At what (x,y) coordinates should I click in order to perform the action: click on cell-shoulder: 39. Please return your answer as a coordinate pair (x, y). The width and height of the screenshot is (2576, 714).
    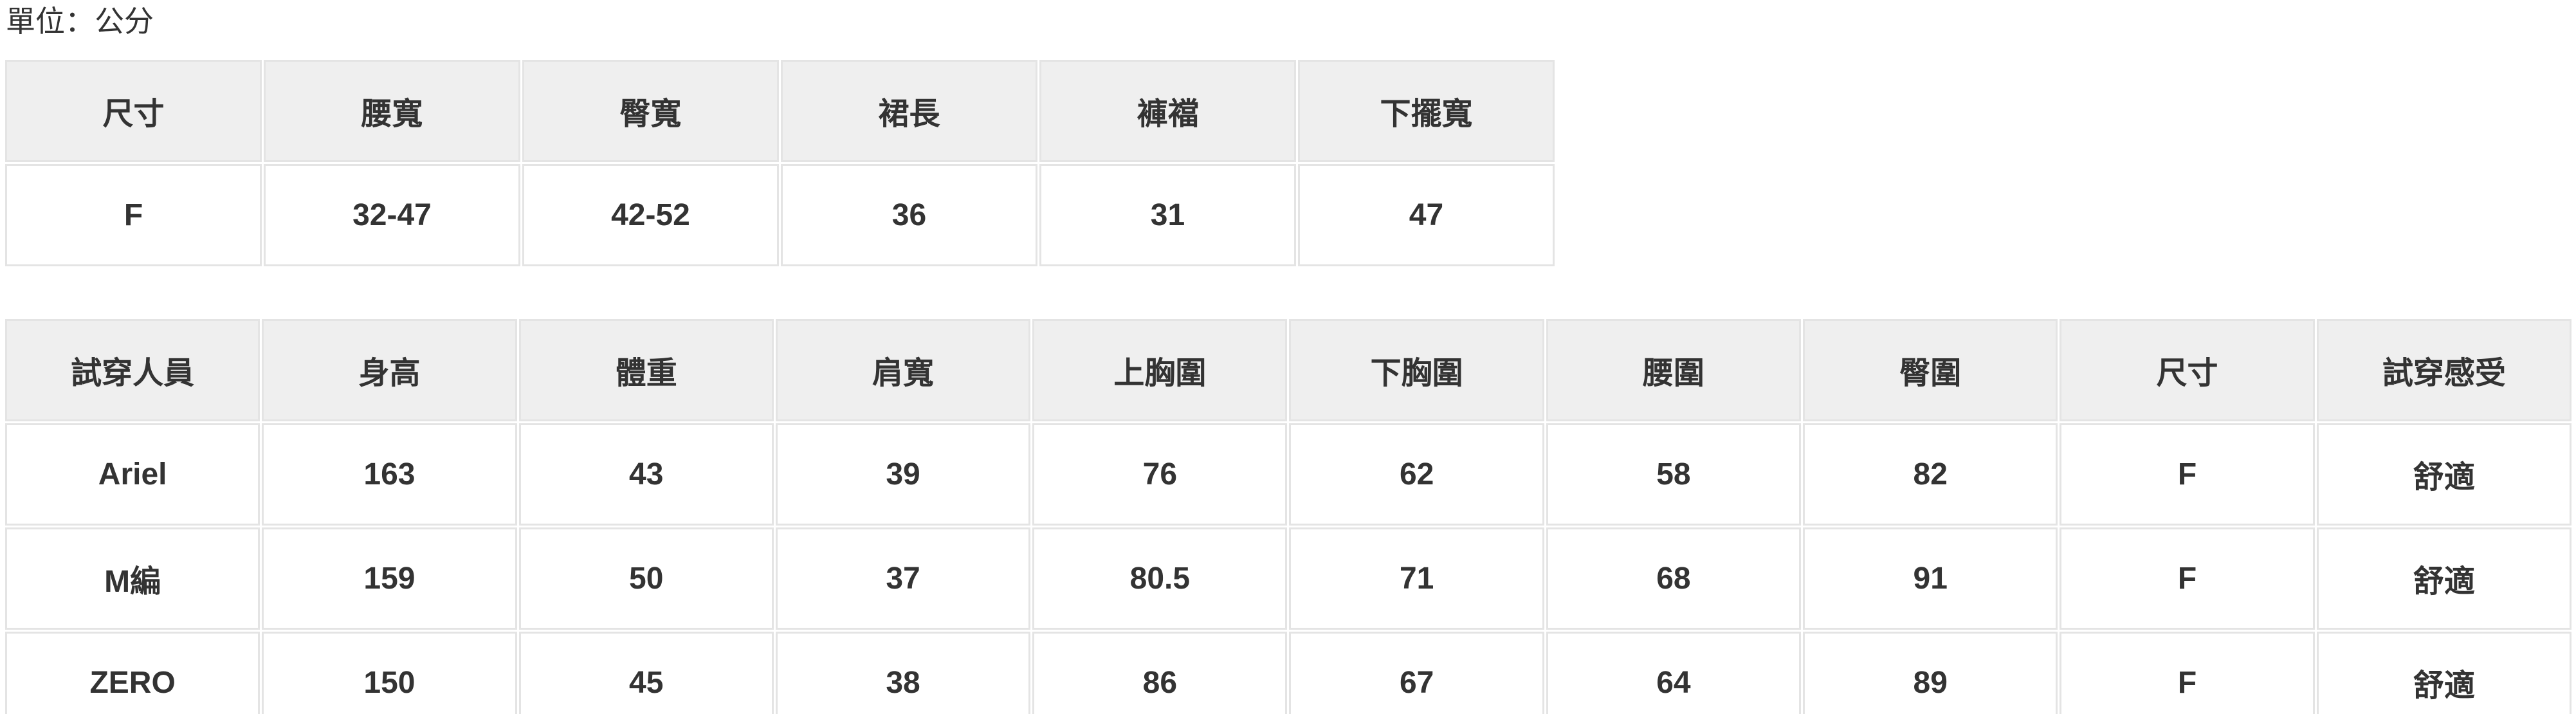
    Looking at the image, I should click on (903, 474).